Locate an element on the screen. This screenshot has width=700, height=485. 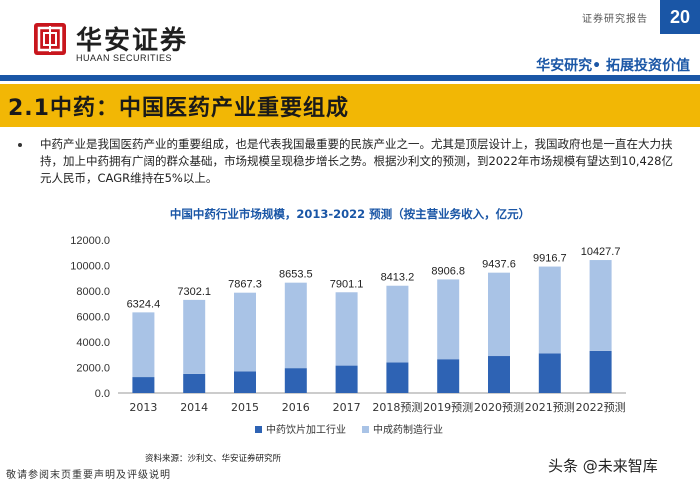
y-tick-label: 8000.0 is located at coordinates (93, 292).